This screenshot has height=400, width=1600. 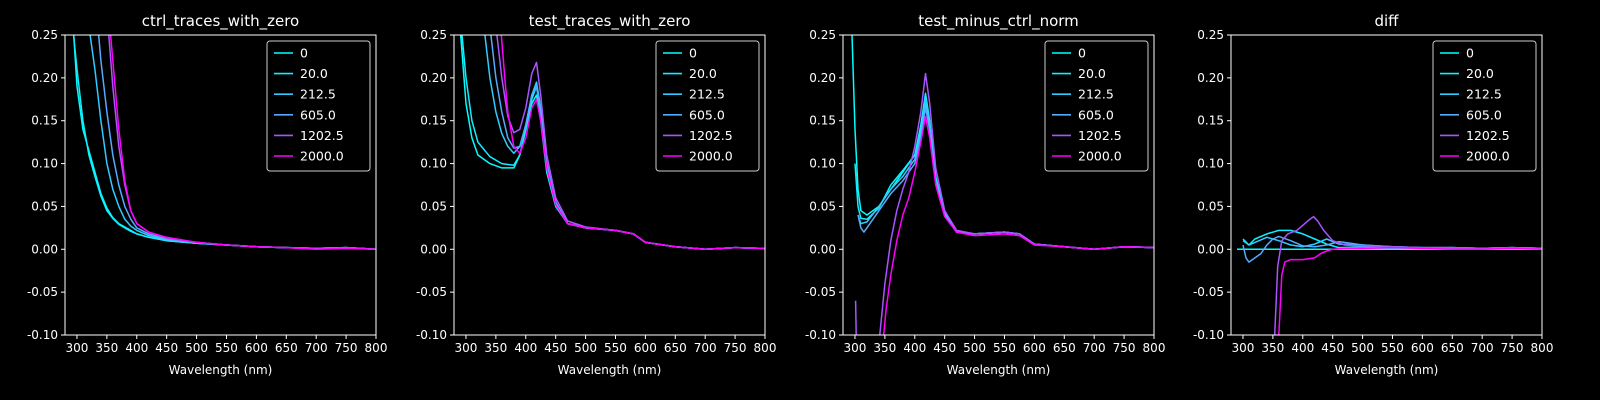 What do you see at coordinates (998, 21) in the screenshot?
I see `chart-title: test_minus_ctrl_norm` at bounding box center [998, 21].